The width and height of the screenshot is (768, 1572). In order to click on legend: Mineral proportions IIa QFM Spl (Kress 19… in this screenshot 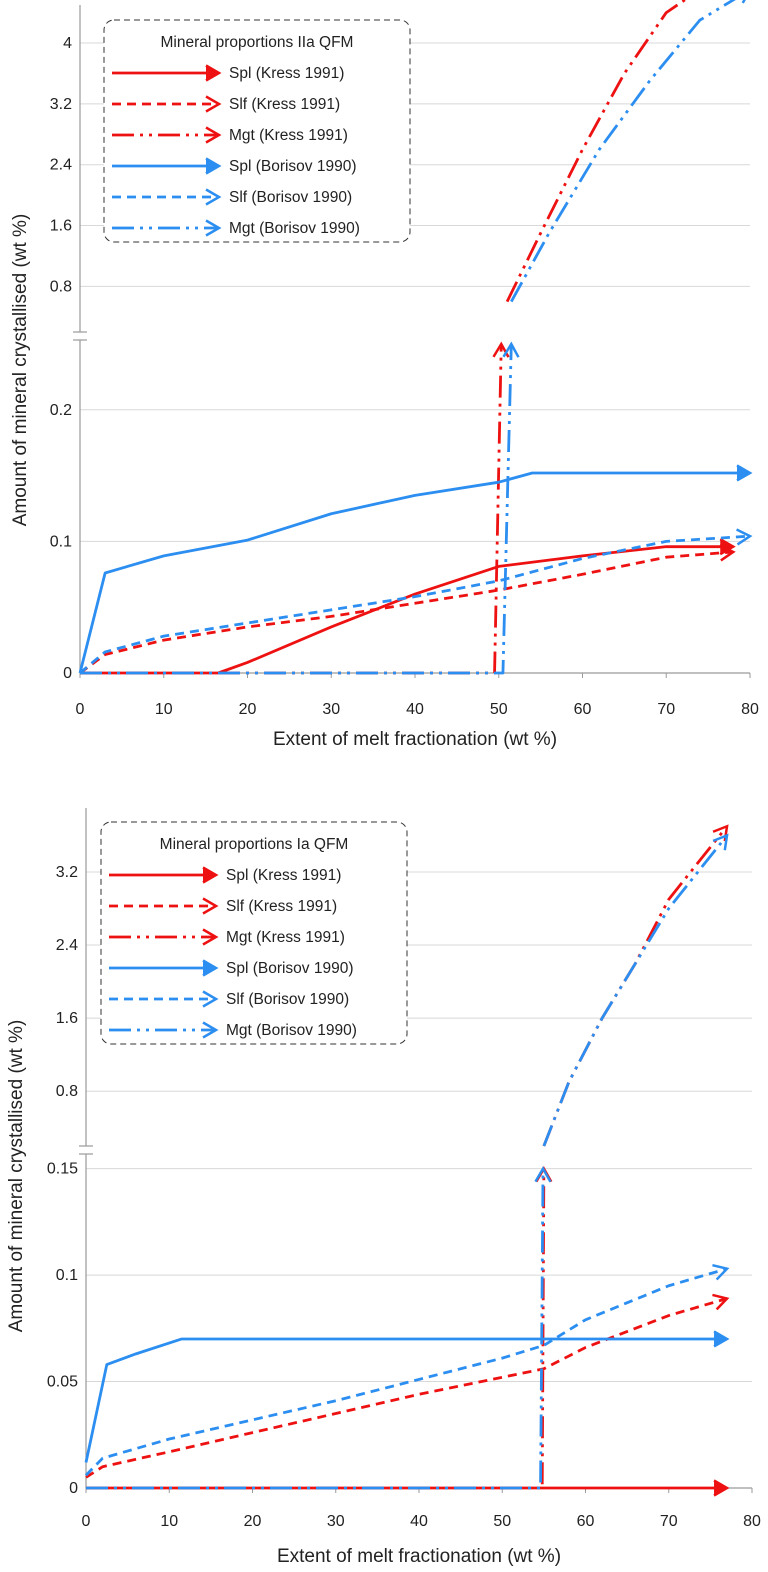, I will do `click(257, 131)`.